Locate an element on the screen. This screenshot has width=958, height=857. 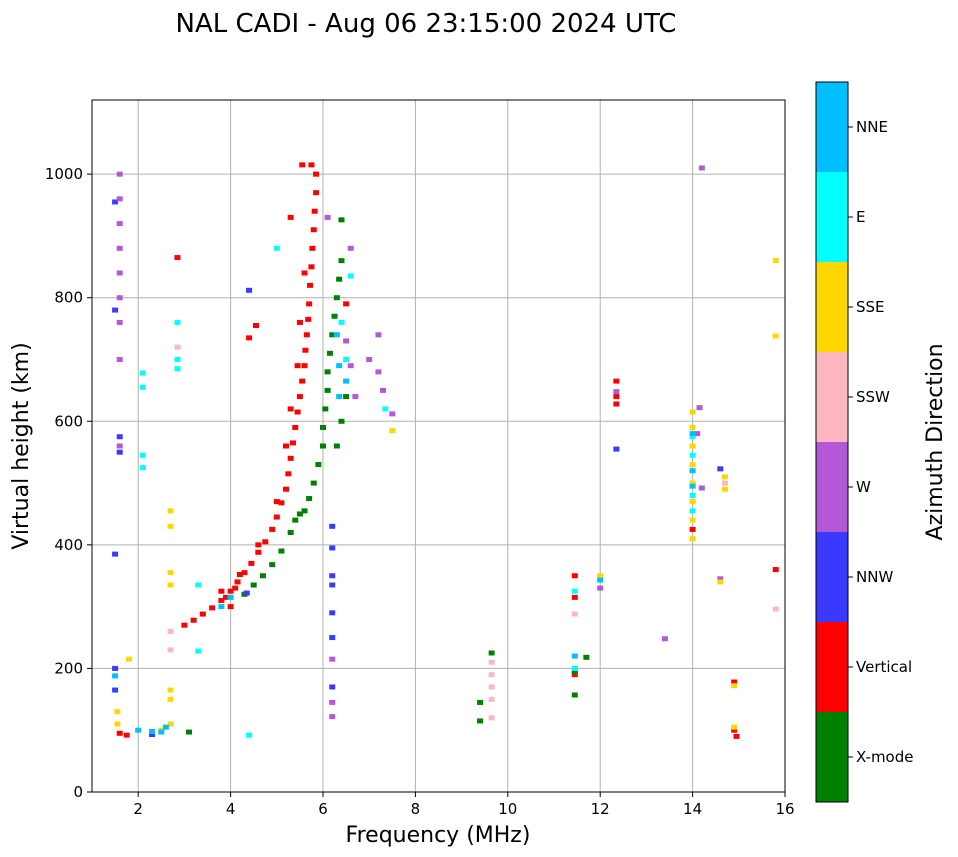
colorbar-label: NNE is located at coordinates (872, 127).